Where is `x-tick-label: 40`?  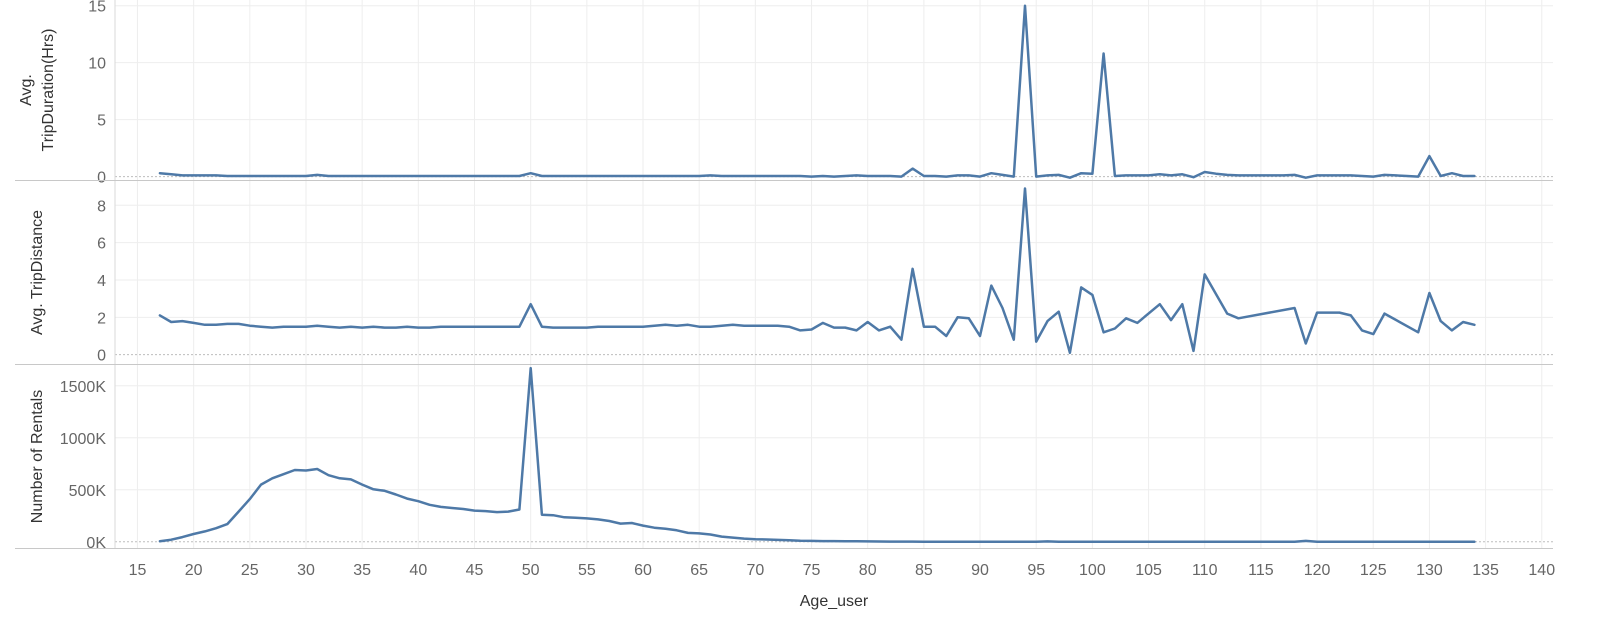
x-tick-label: 40 is located at coordinates (418, 570).